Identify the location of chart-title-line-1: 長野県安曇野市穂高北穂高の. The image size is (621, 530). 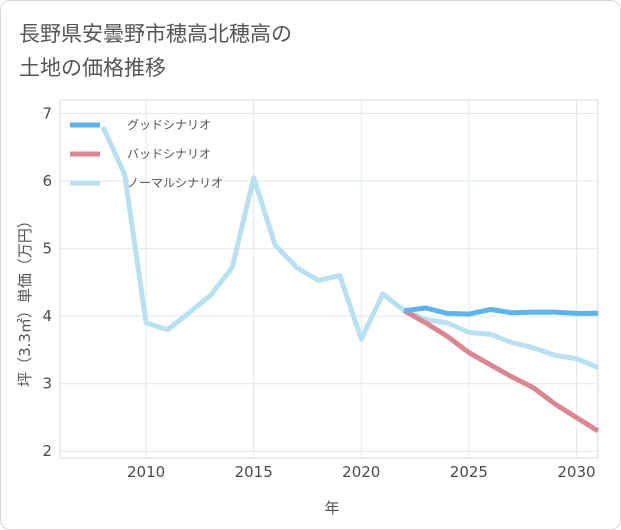
(155, 34).